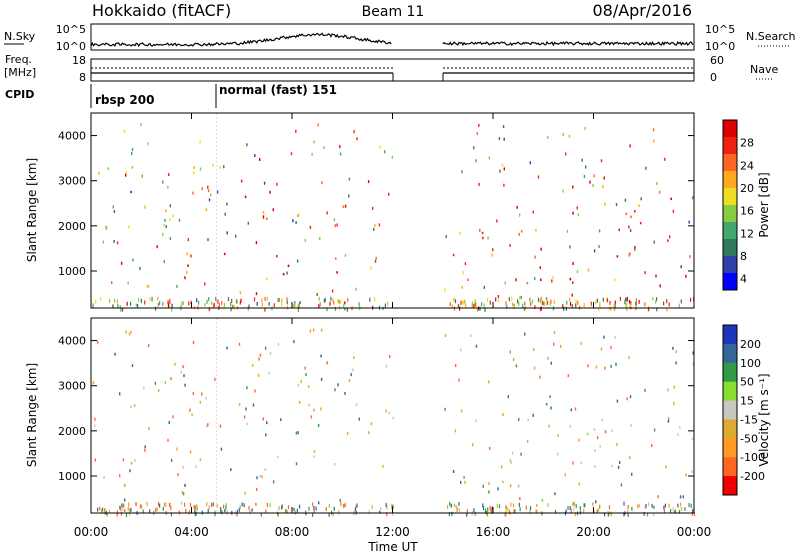  I want to click on velocity-colorbar: 200 100 50 15 -15 -50 -100 -200, so click(743, 410).